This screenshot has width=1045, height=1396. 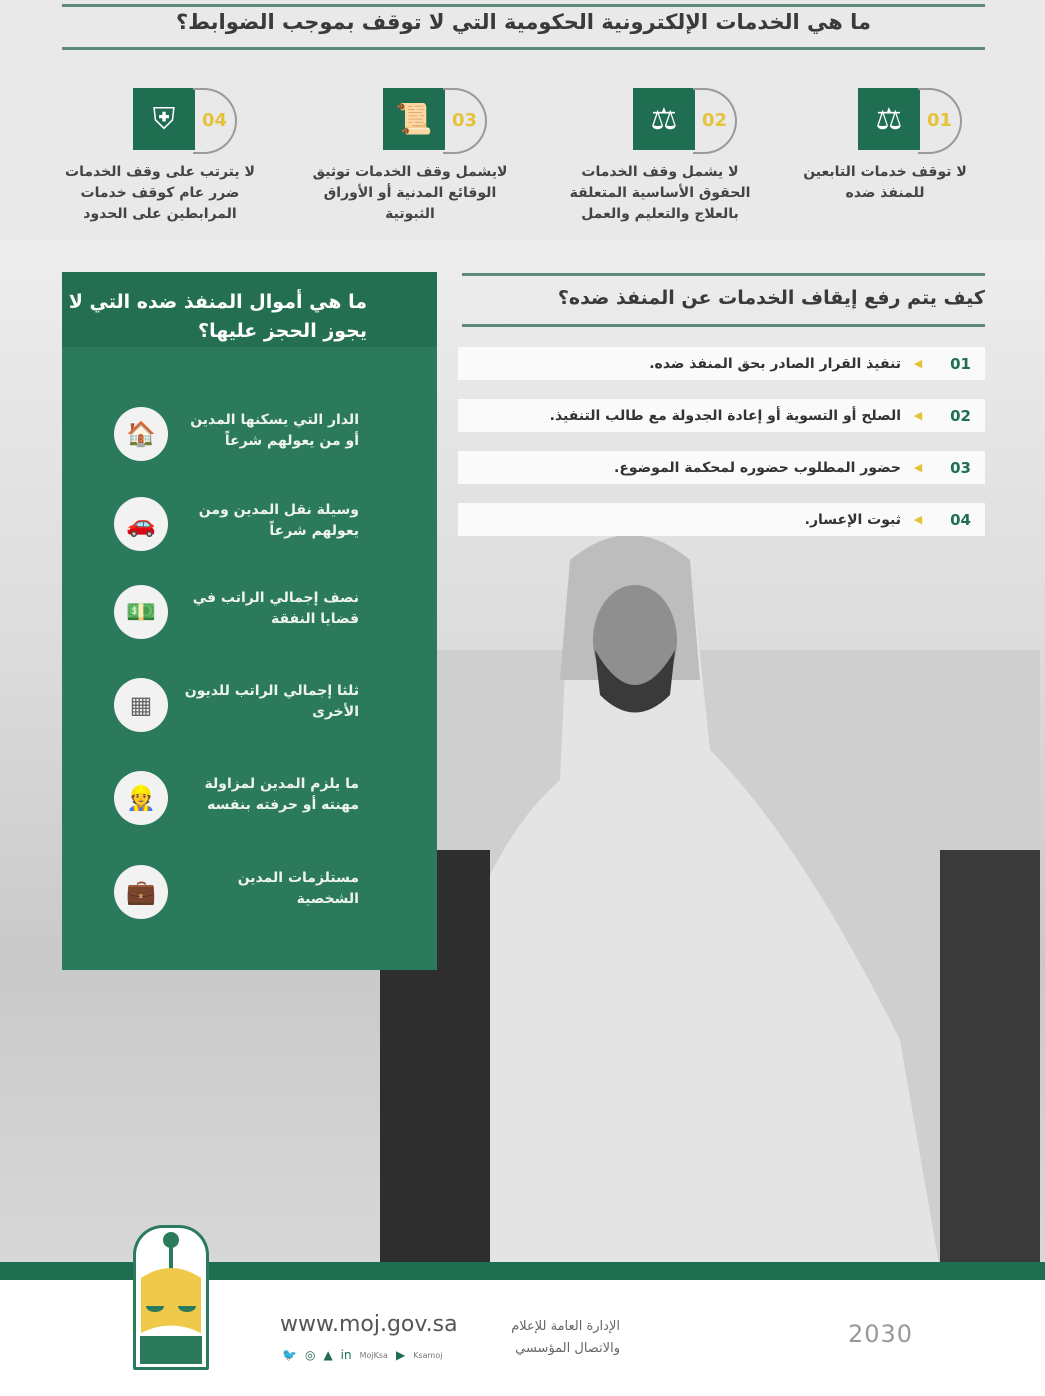 I want to click on worker-icon: 👷, so click(x=141, y=798).